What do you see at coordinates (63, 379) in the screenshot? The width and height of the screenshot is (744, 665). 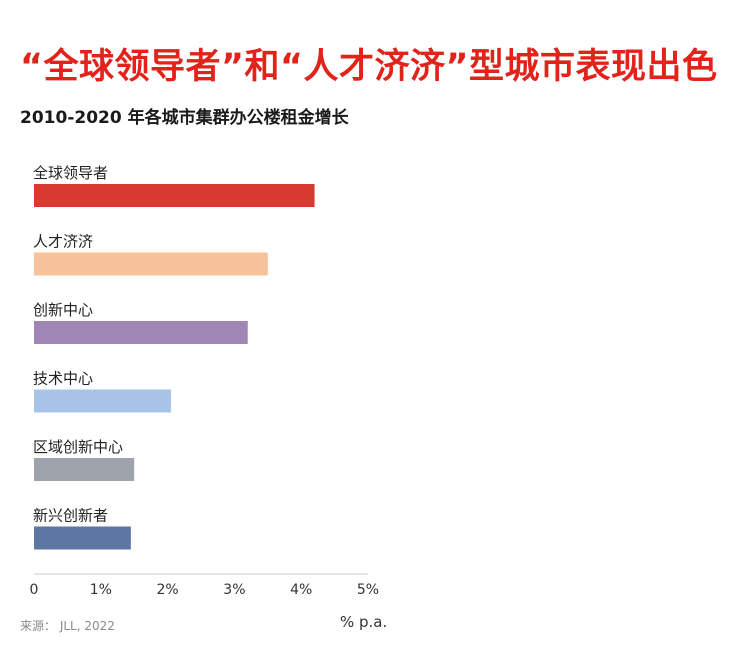 I see `category-label: 技术中心` at bounding box center [63, 379].